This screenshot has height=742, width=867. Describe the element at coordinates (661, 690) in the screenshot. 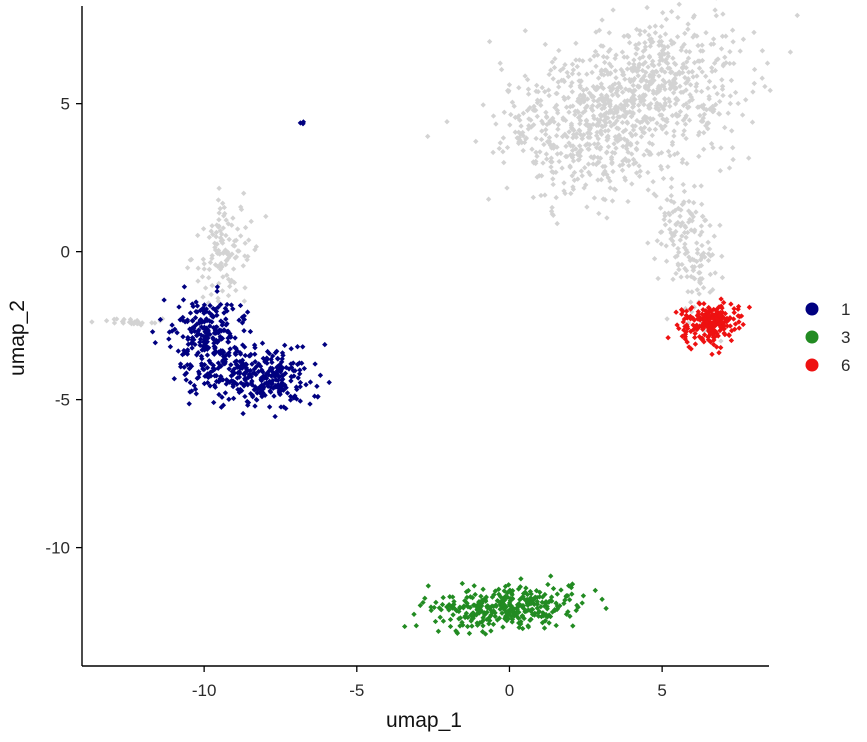

I see `x-tick-label: 5` at that location.